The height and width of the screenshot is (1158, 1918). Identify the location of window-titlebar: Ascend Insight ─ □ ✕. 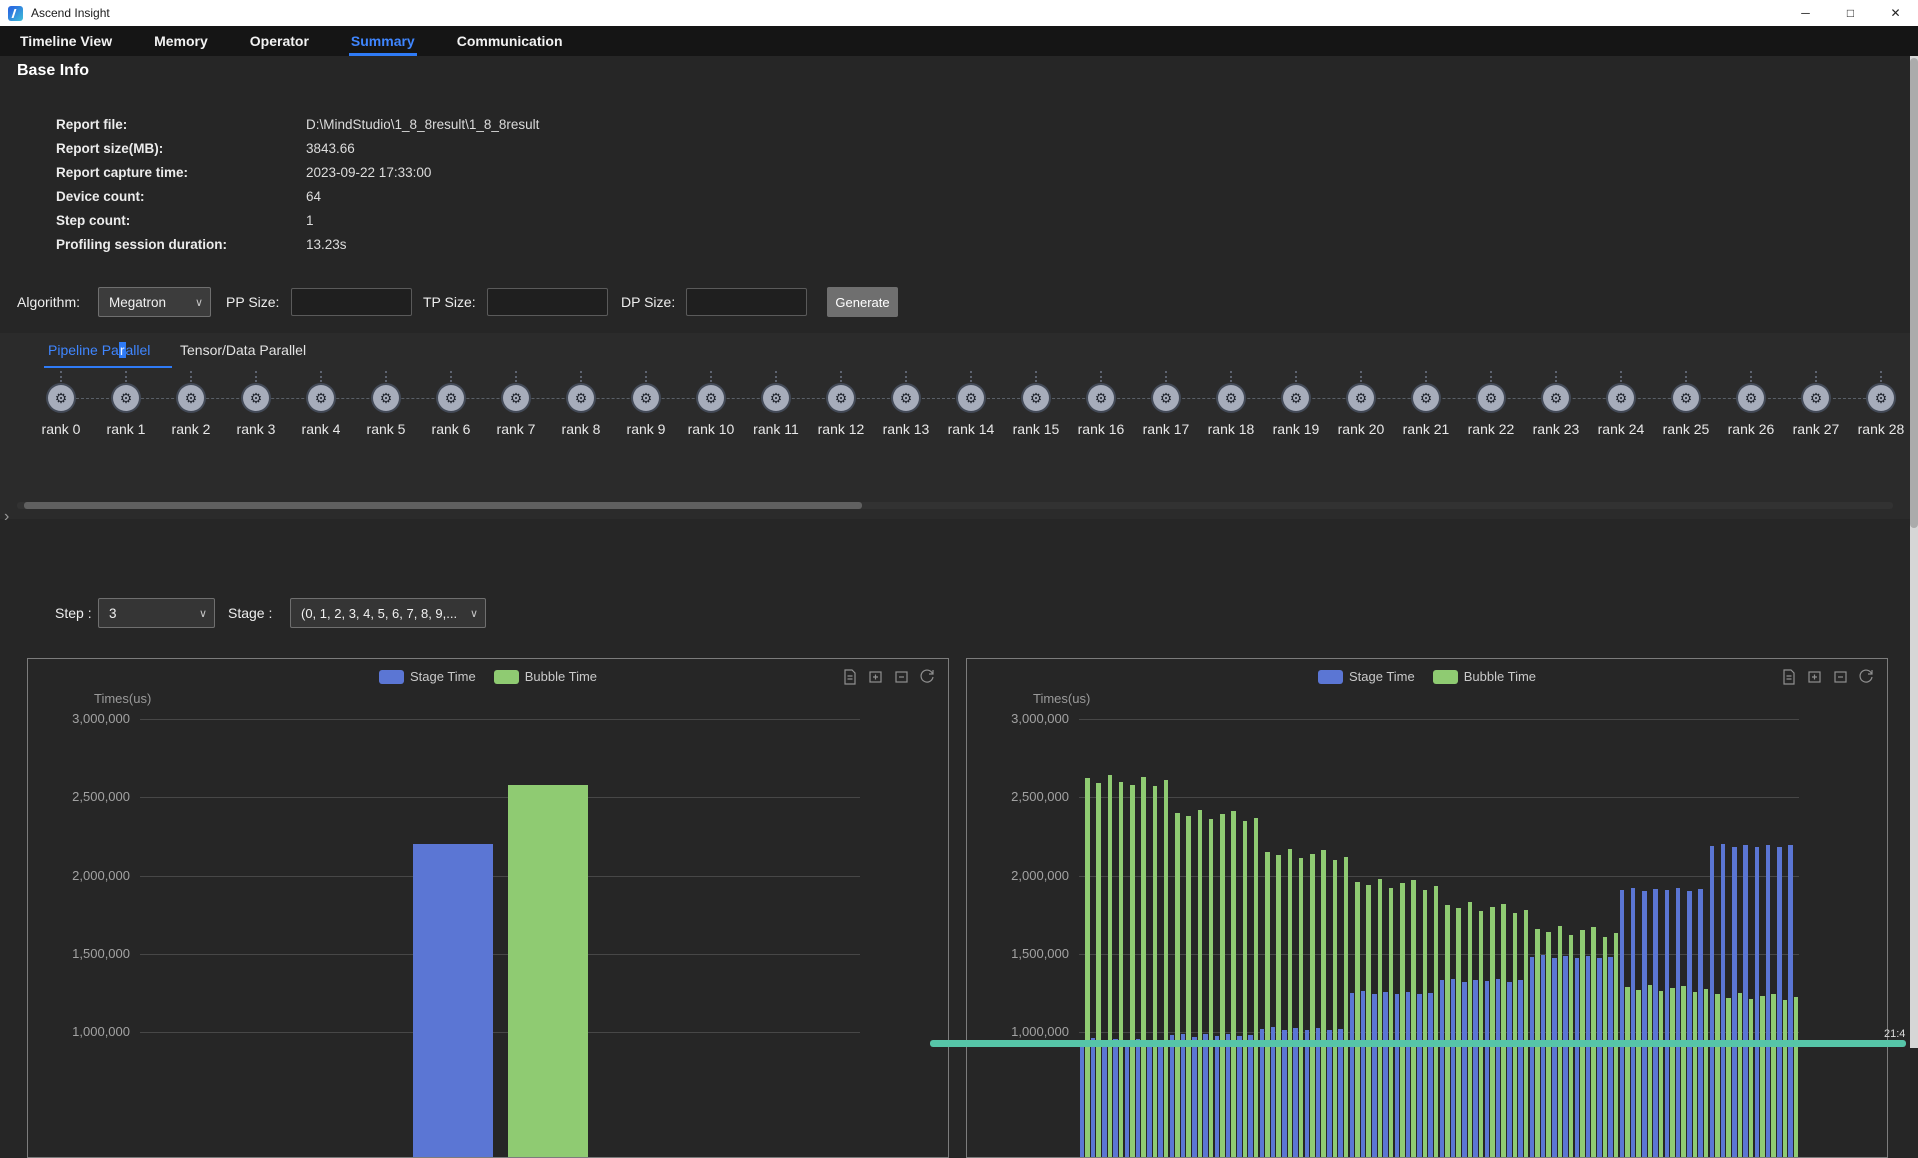
(959, 13).